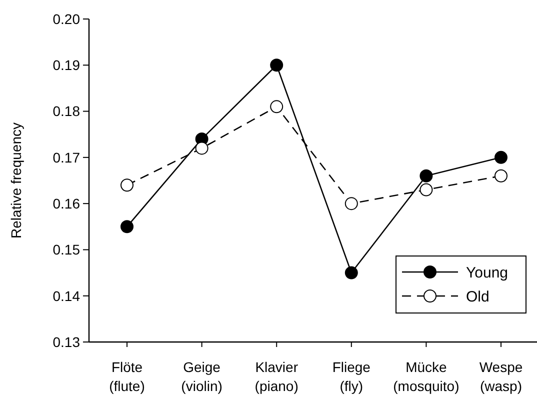 The height and width of the screenshot is (402, 537). I want to click on x-tick-label: Geige (violin), so click(201, 376).